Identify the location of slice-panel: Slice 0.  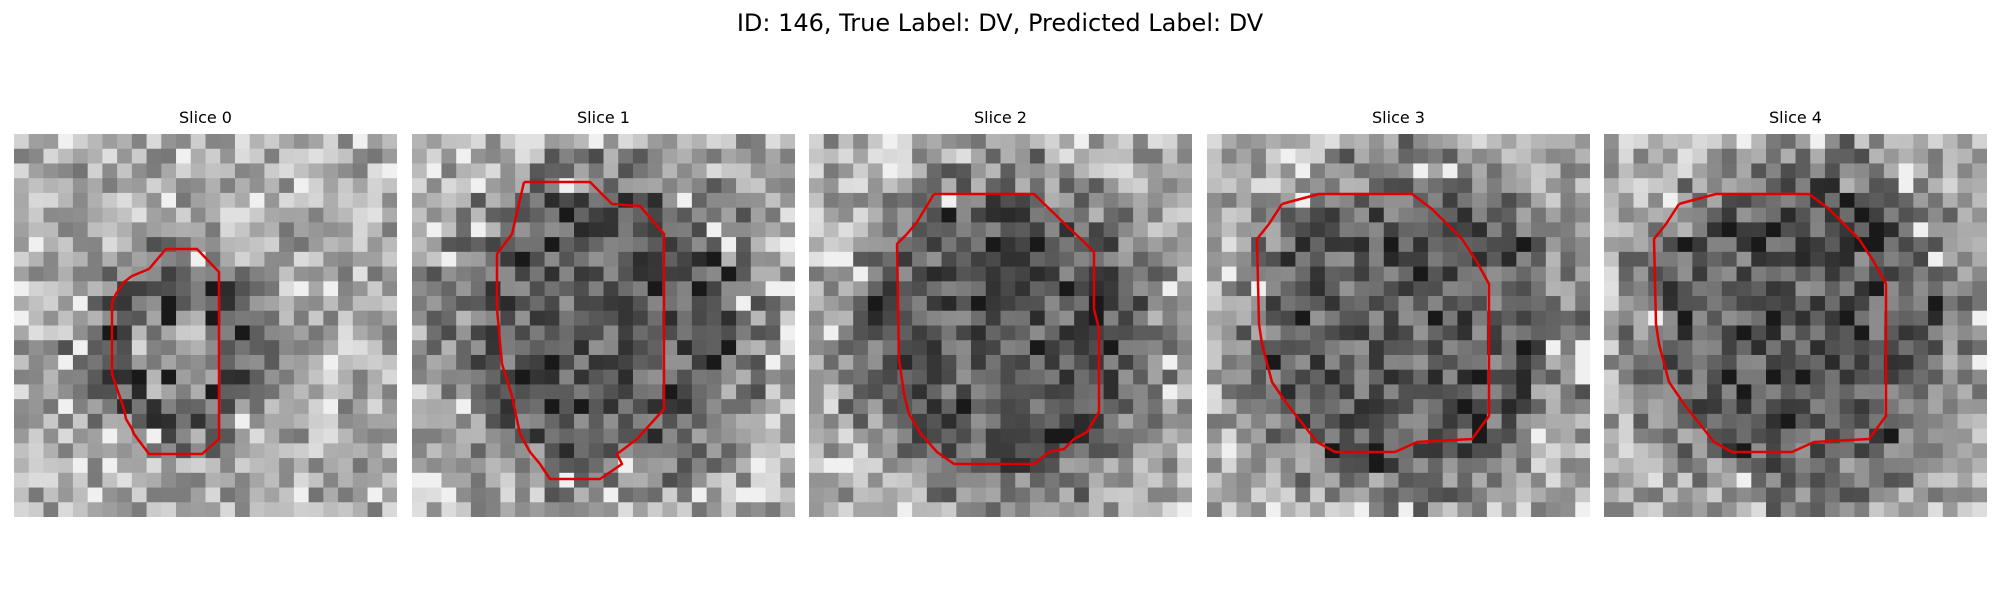
(205, 312).